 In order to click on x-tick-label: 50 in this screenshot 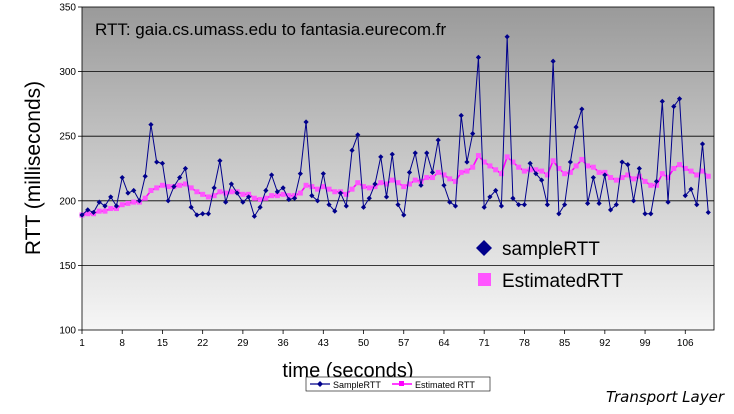, I will do `click(364, 343)`.